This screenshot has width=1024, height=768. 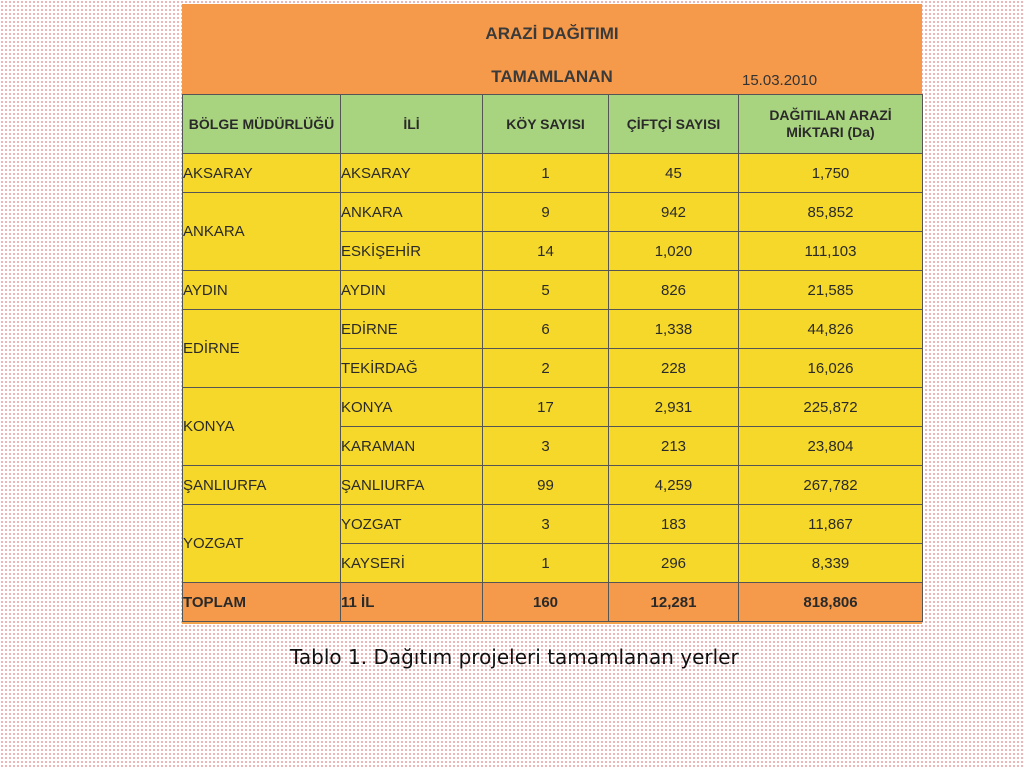 What do you see at coordinates (830, 485) in the screenshot?
I see `cell-area: 267,782` at bounding box center [830, 485].